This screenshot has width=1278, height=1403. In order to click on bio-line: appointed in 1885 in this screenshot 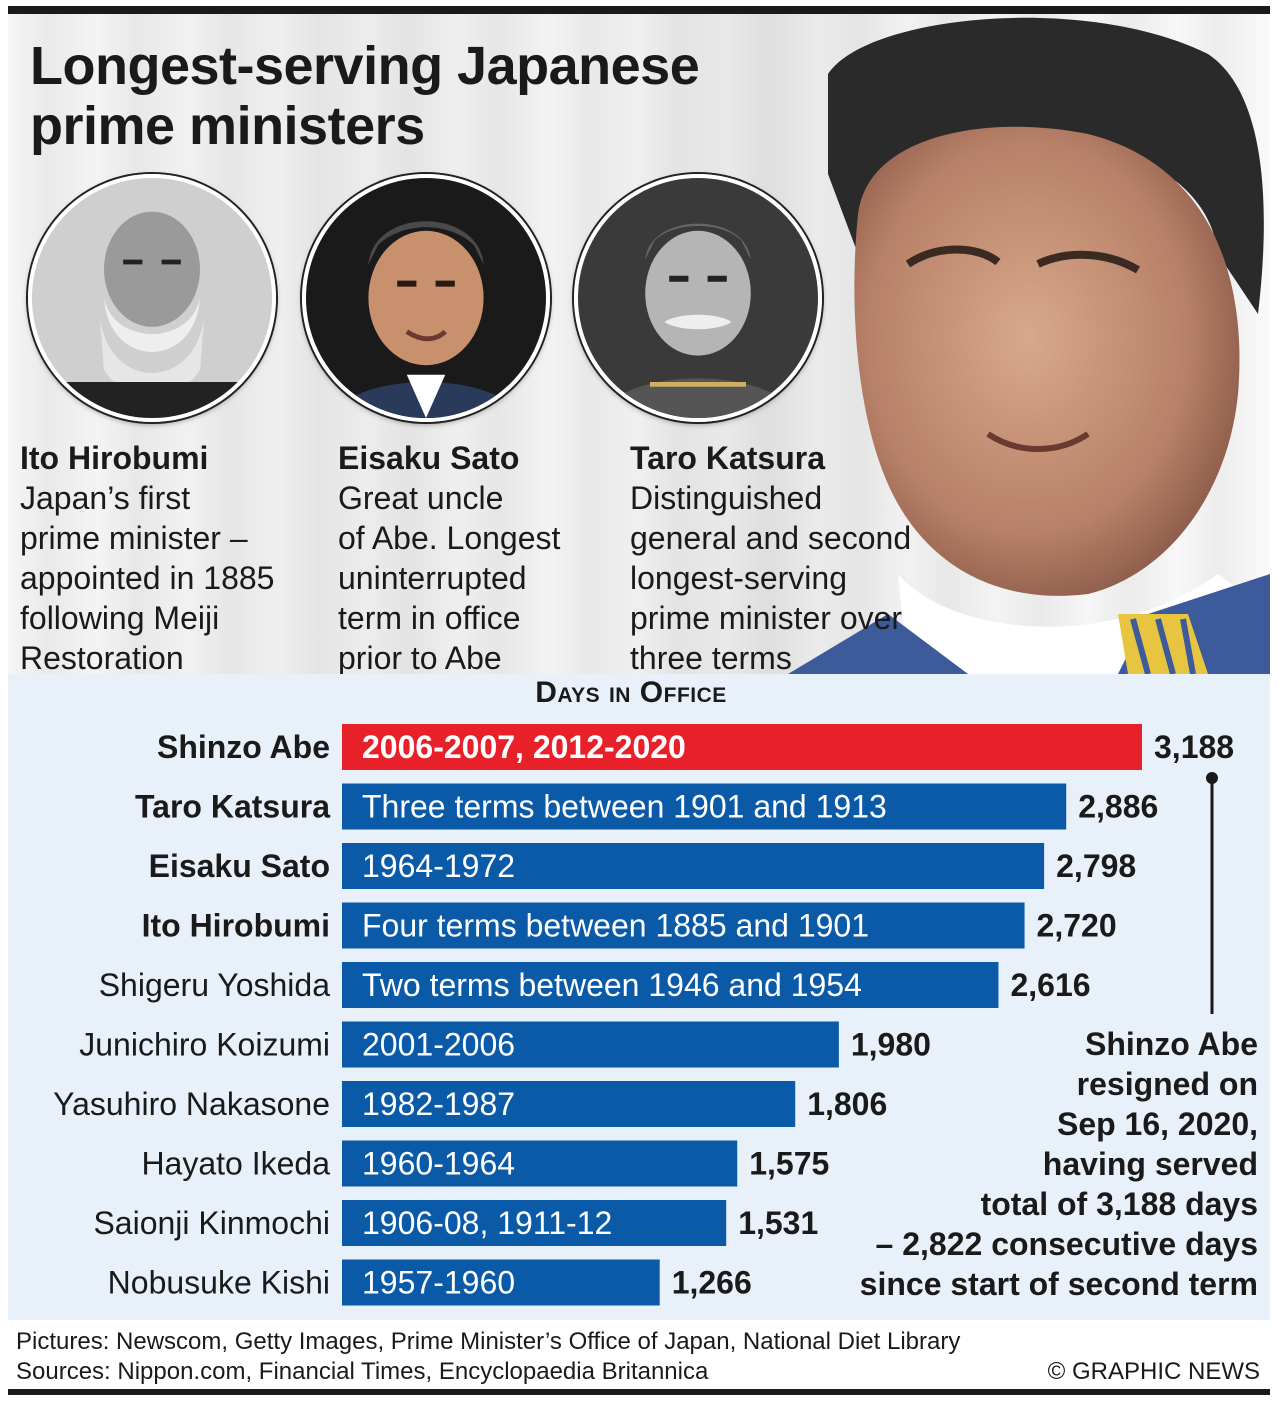, I will do `click(147, 578)`.